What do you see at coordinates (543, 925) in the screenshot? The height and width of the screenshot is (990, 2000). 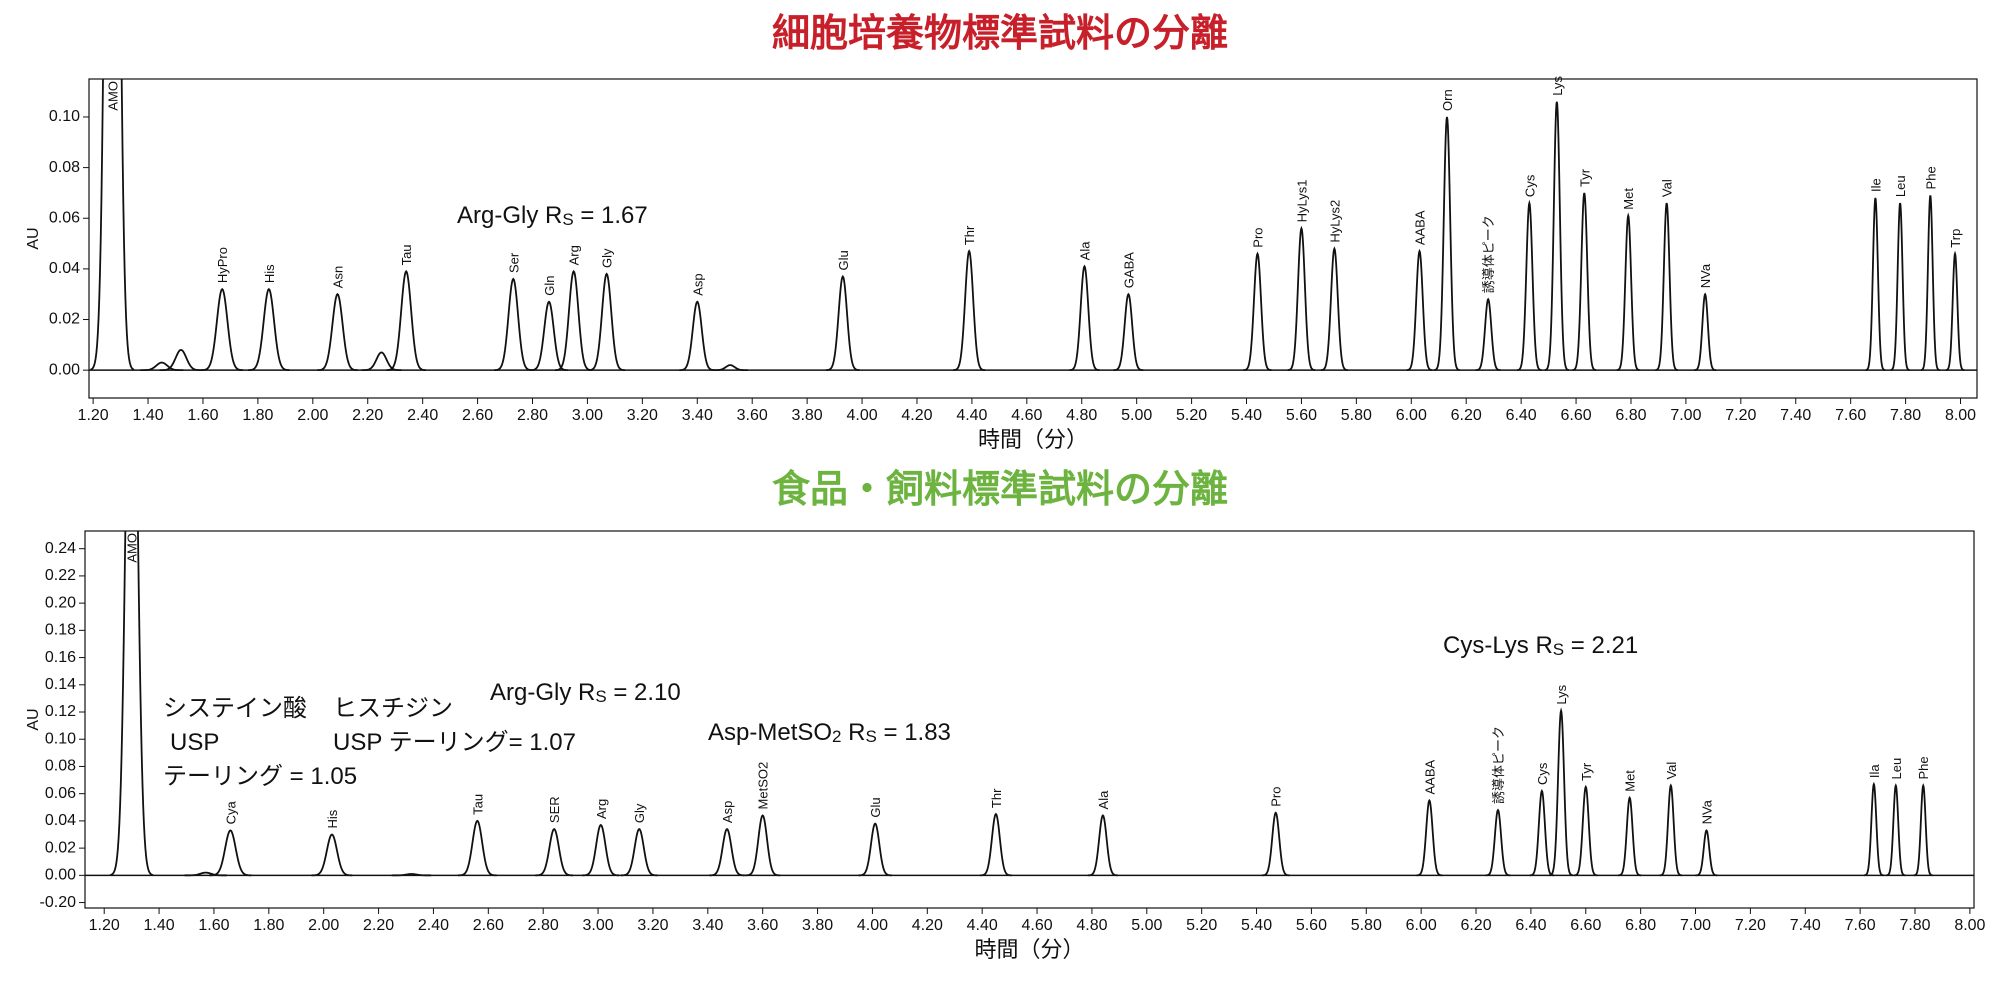 I see `x-tick-label: 2.80` at bounding box center [543, 925].